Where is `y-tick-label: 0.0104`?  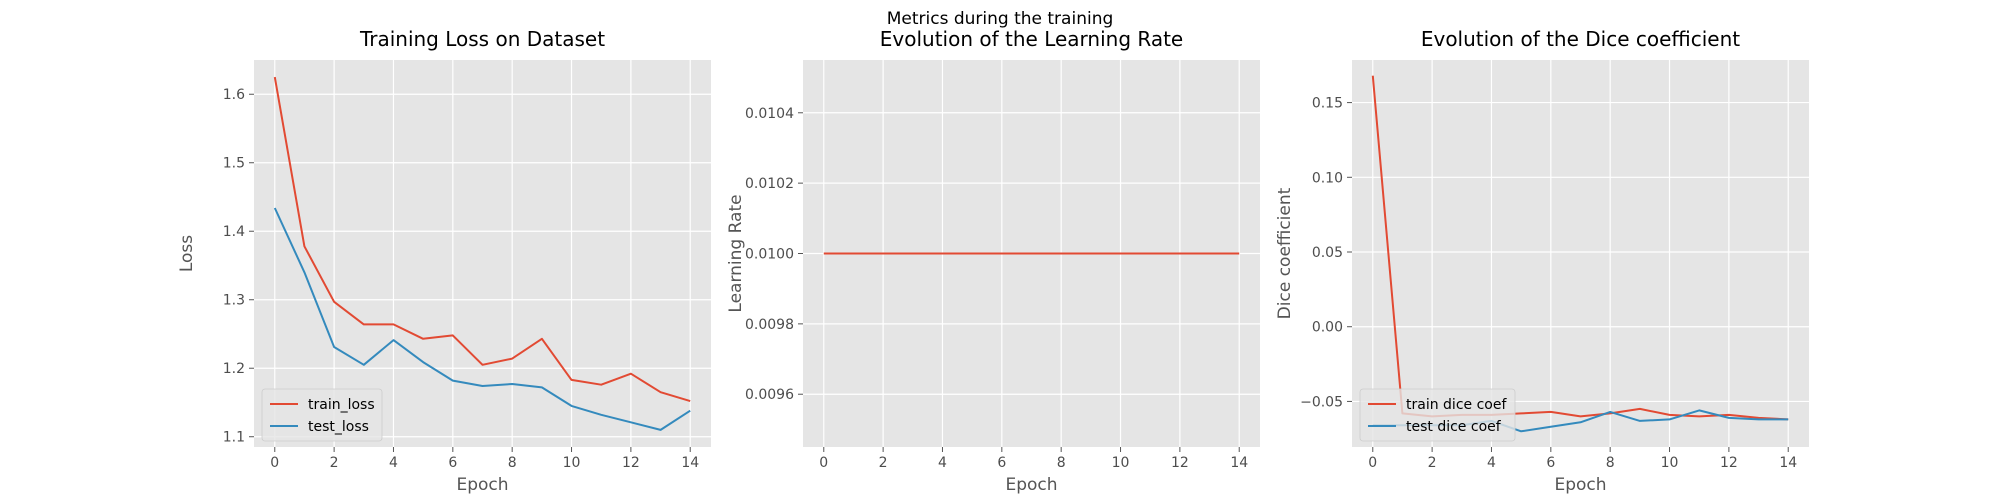
y-tick-label: 0.0104 is located at coordinates (769, 114).